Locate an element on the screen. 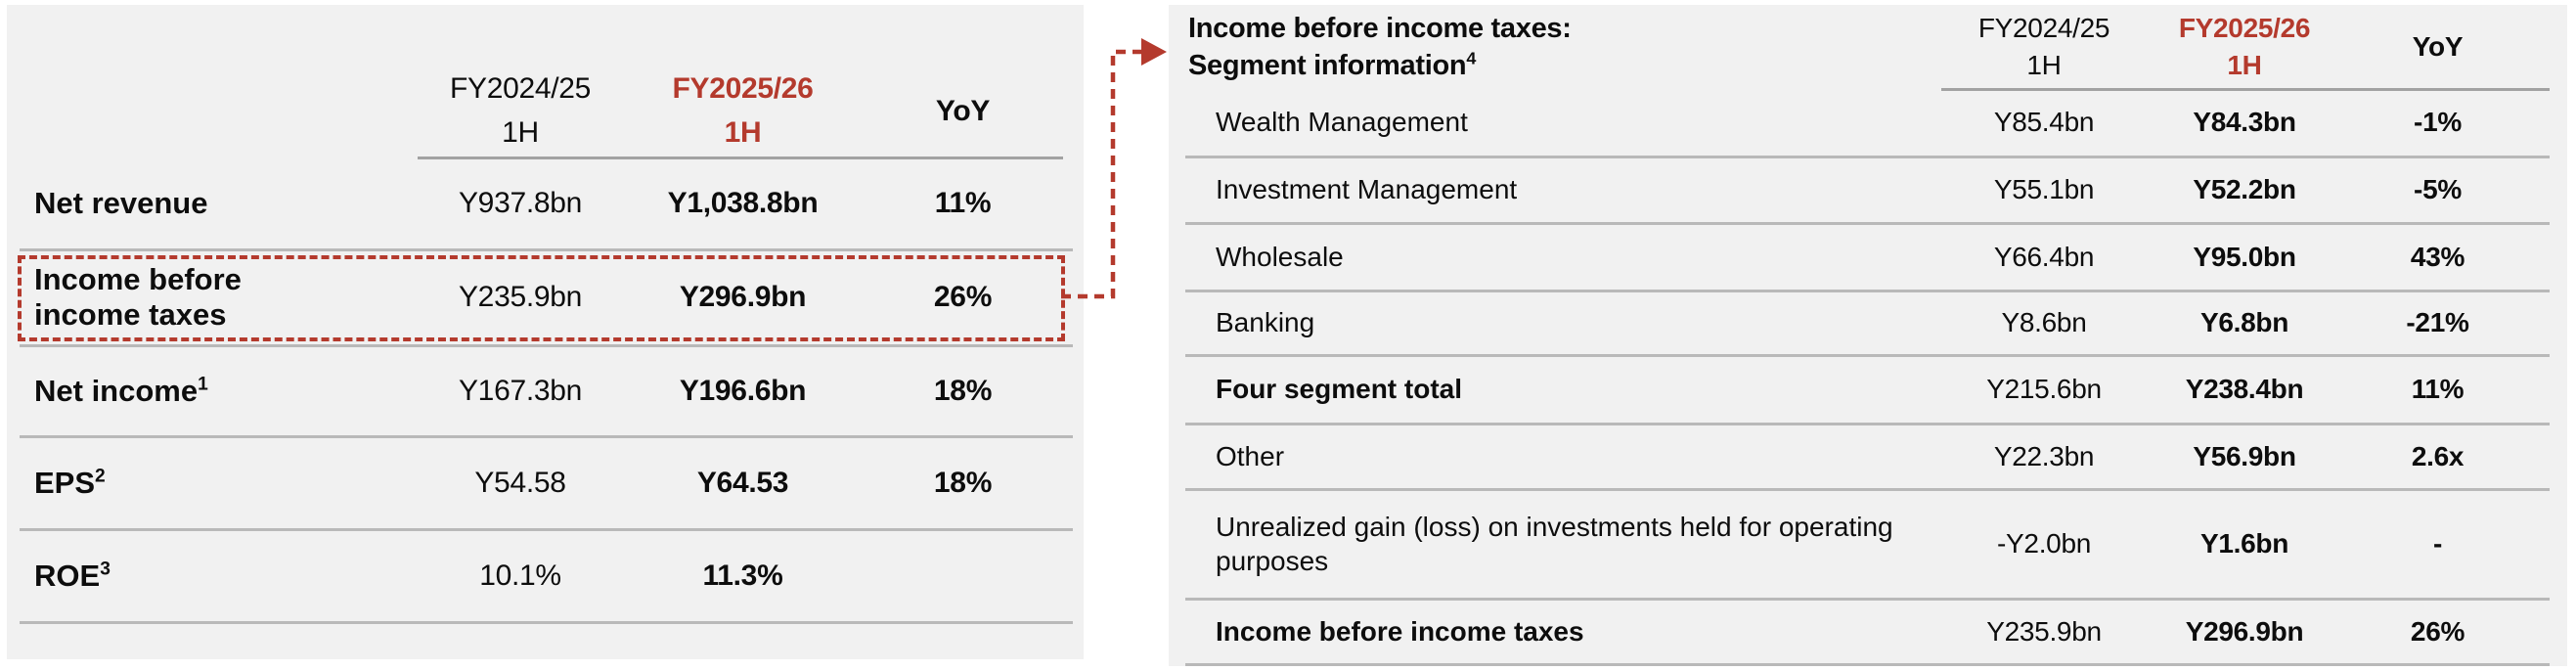 This screenshot has height=671, width=2576. header-underline is located at coordinates (740, 158).